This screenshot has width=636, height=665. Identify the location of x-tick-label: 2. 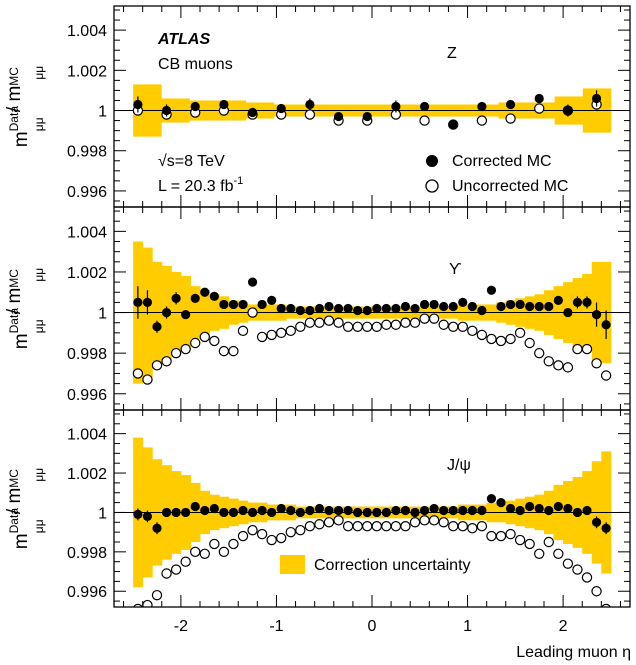
(563, 626).